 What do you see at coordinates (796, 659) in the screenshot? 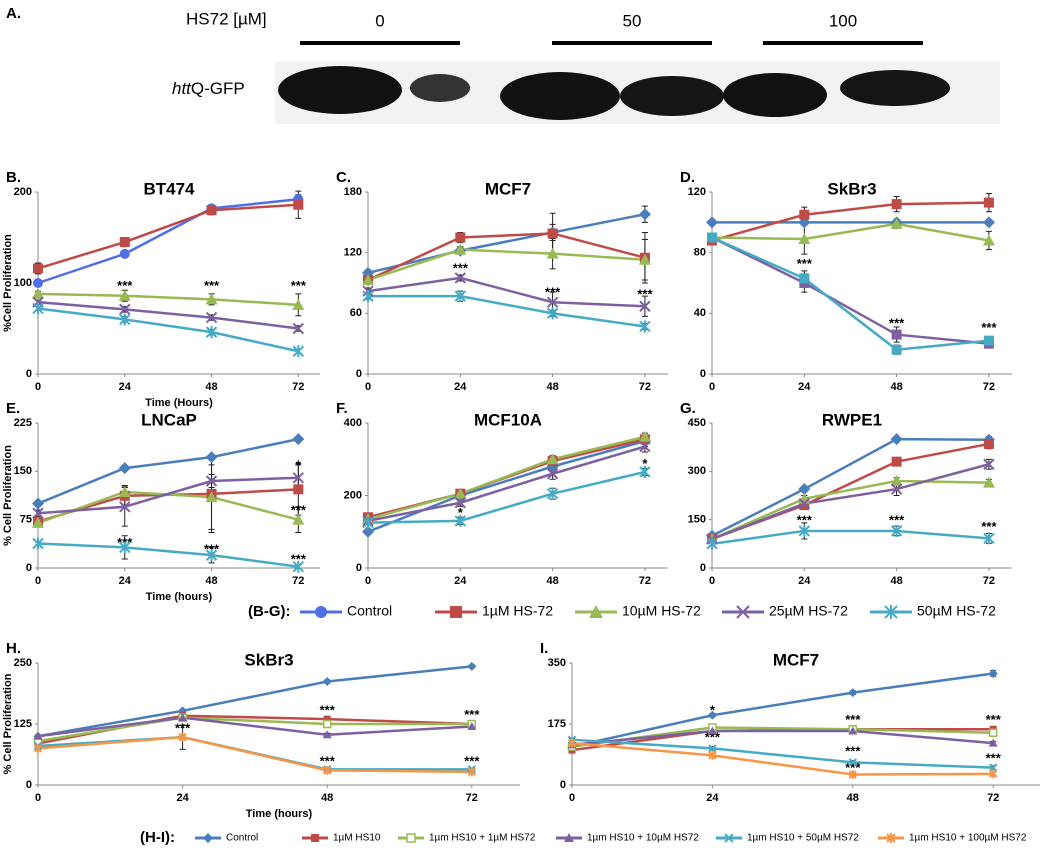
I see `chart-title: MCF7` at bounding box center [796, 659].